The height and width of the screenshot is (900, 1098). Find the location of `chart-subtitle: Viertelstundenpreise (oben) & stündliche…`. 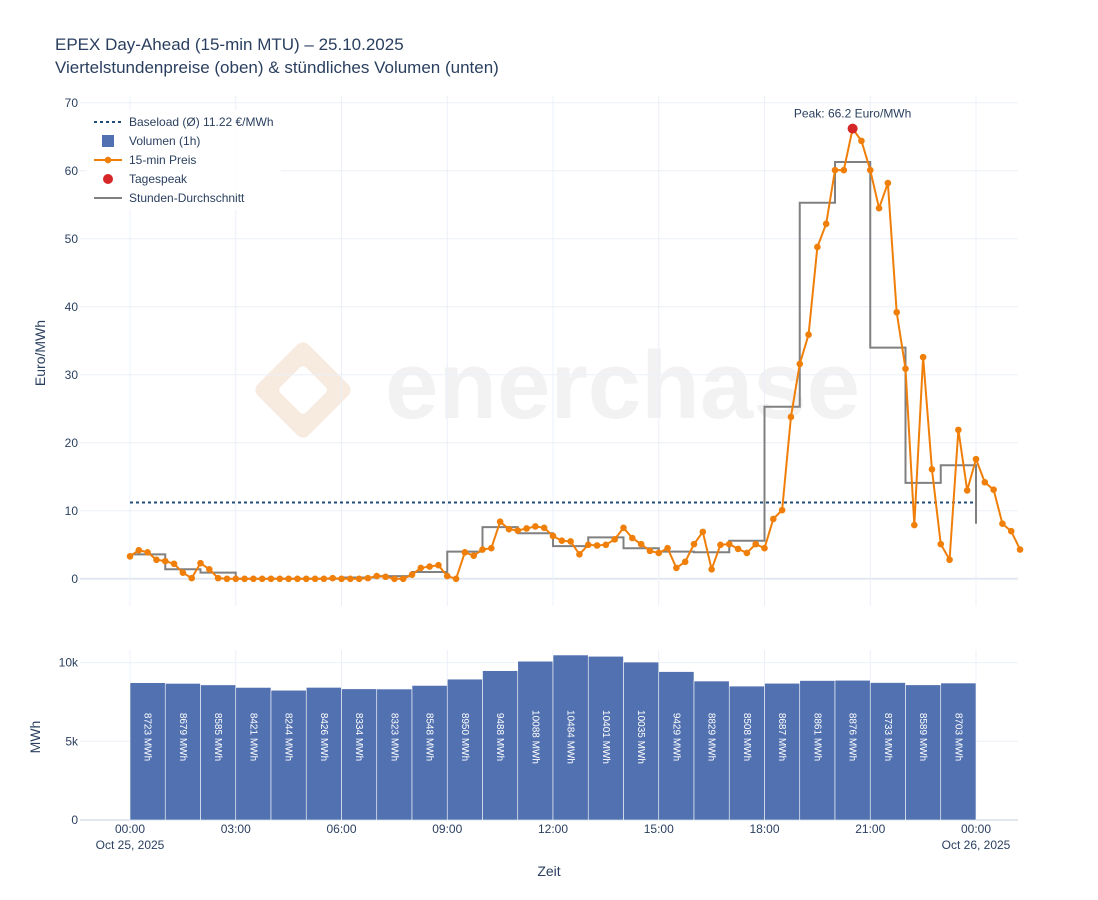

chart-subtitle: Viertelstundenpreise (oben) & stündliche… is located at coordinates (277, 67).